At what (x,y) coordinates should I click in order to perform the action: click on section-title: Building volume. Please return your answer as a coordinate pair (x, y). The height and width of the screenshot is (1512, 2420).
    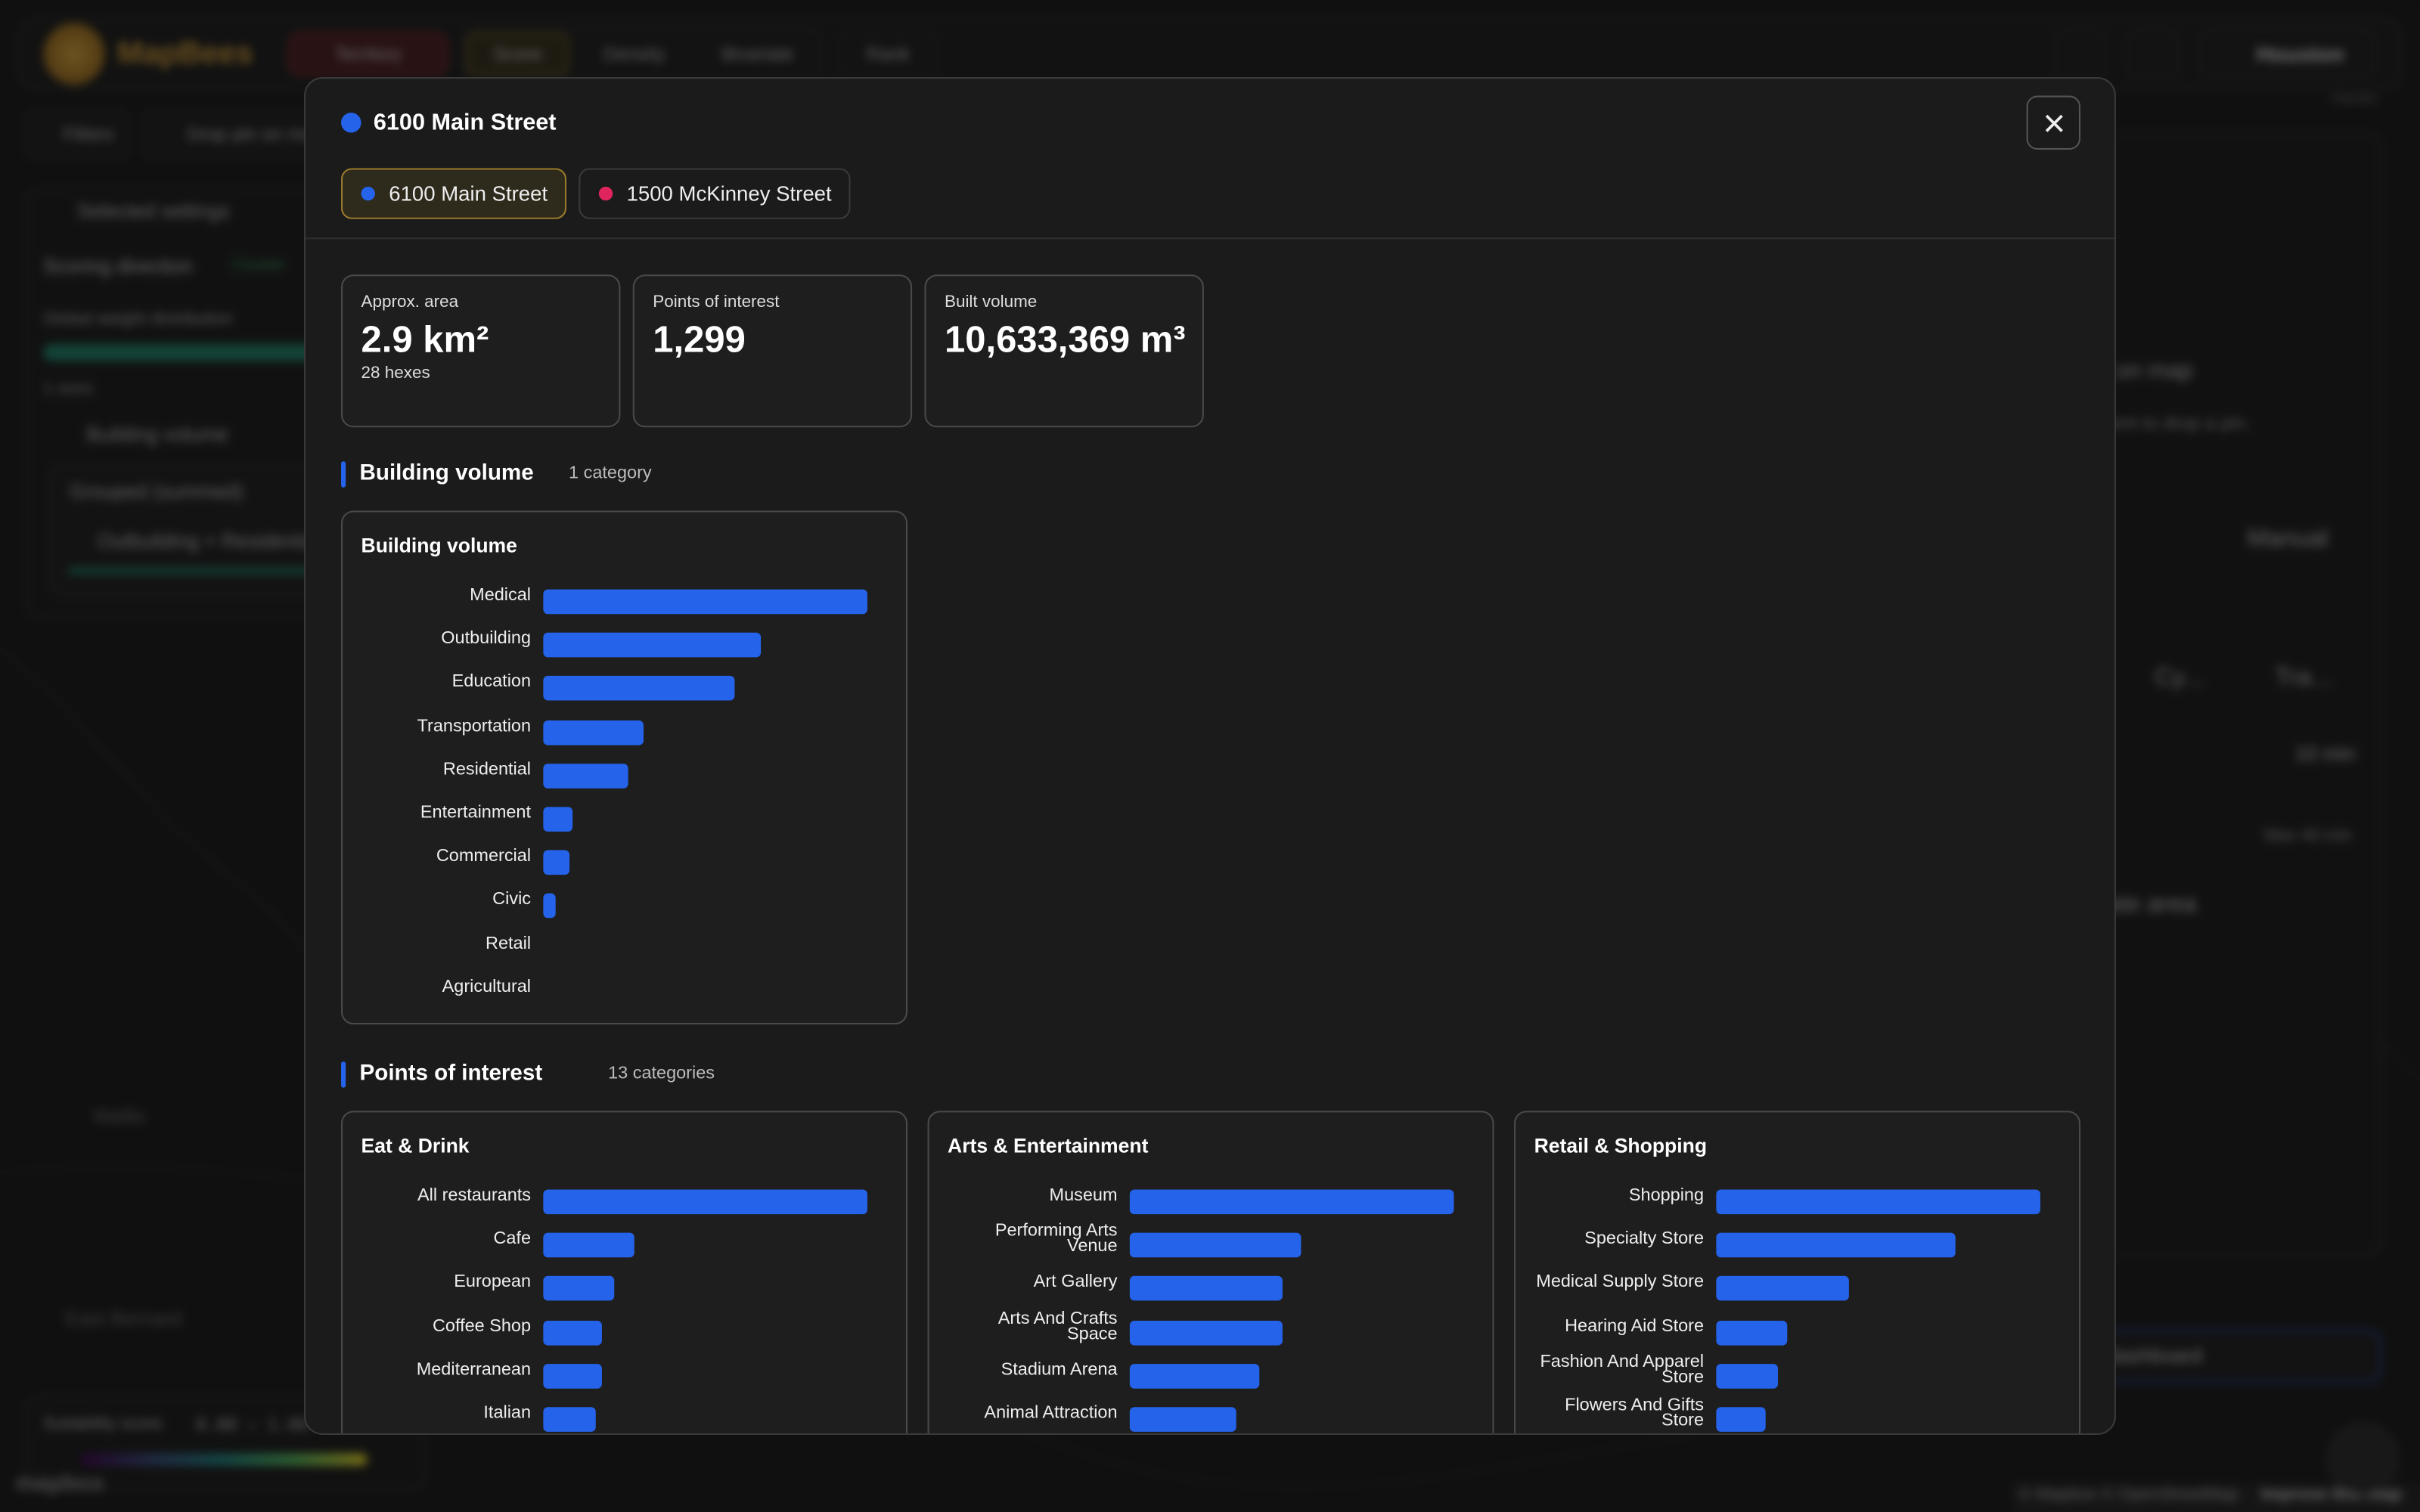
    Looking at the image, I should click on (446, 473).